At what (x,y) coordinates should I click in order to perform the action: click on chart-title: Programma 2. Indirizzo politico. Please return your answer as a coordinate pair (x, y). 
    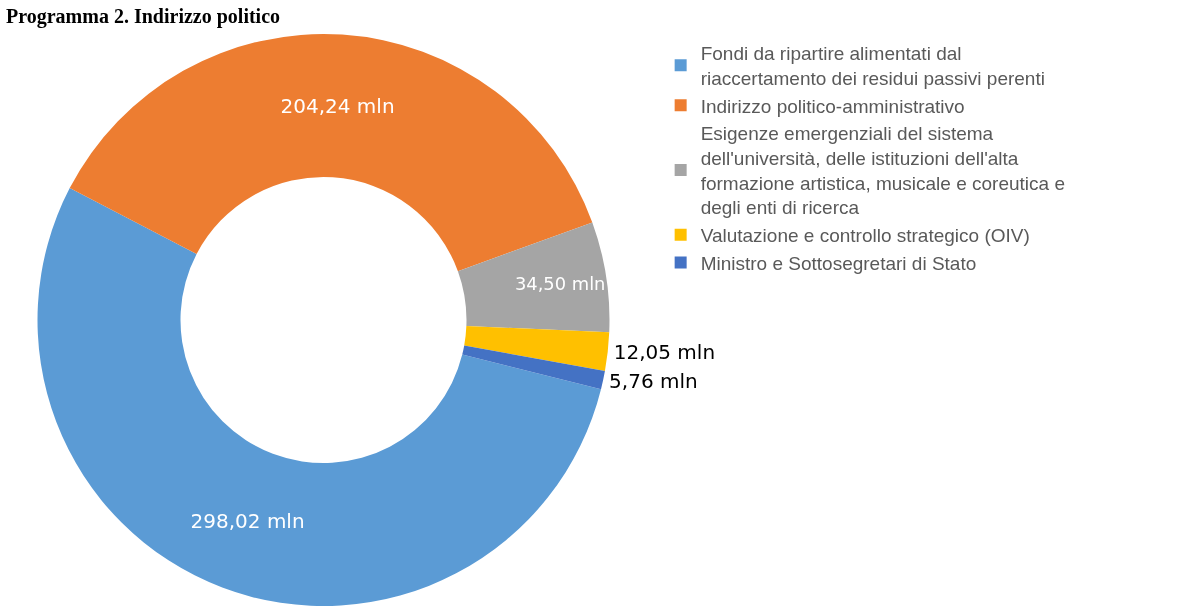
    Looking at the image, I should click on (143, 17).